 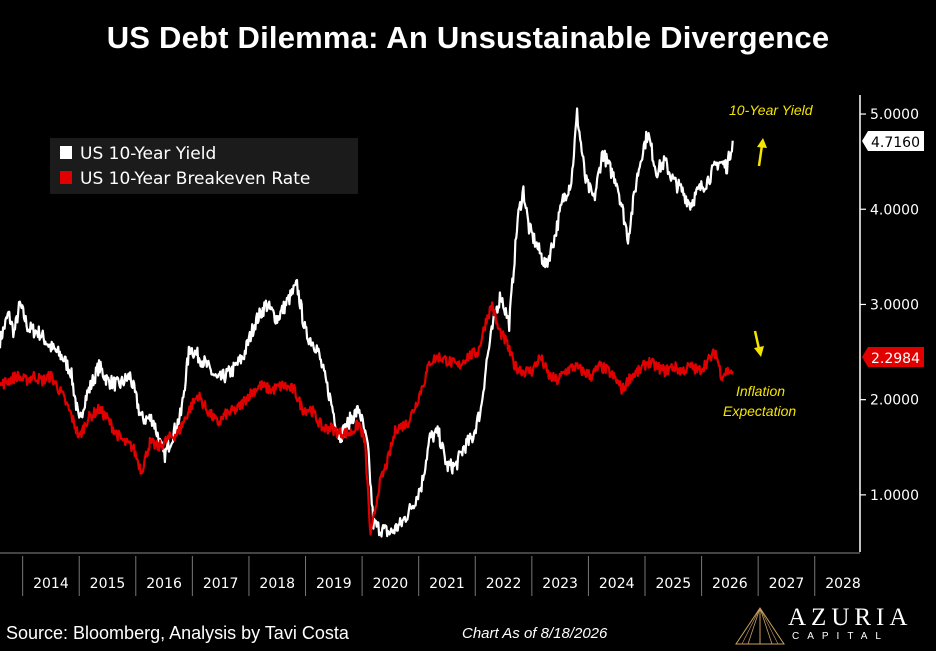 I want to click on x-tick-label: 2017, so click(x=221, y=584).